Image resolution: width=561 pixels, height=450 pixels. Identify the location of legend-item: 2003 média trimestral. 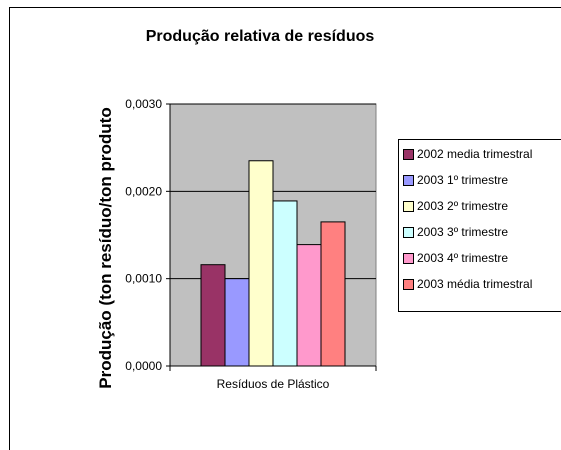
(465, 284).